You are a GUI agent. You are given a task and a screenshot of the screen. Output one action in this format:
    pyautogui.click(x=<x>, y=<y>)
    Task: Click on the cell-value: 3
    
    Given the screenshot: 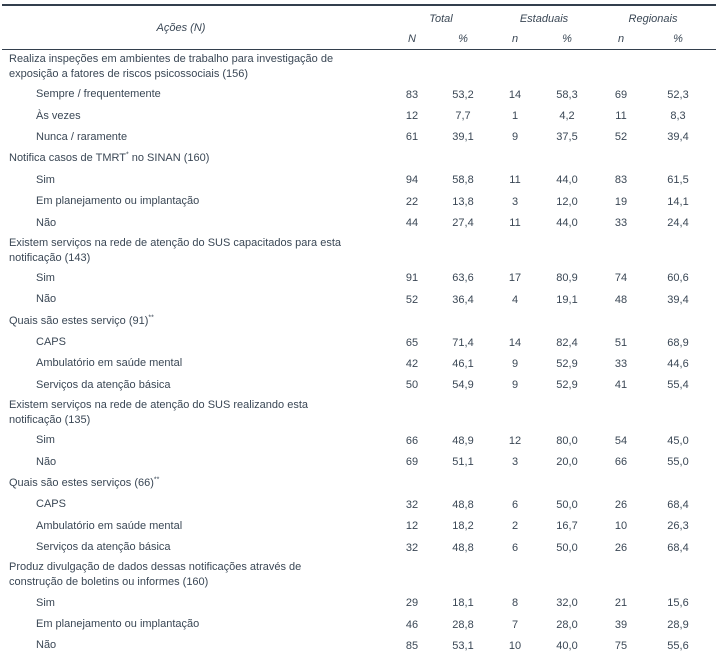 What is the action you would take?
    pyautogui.click(x=515, y=201)
    